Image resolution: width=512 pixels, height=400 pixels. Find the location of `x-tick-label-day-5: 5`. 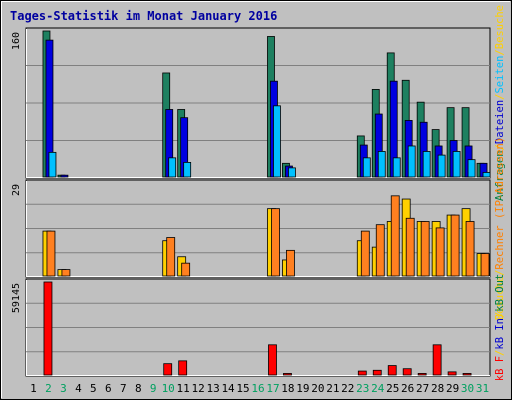

x-tick-label-day-5: 5 is located at coordinates (93, 388).